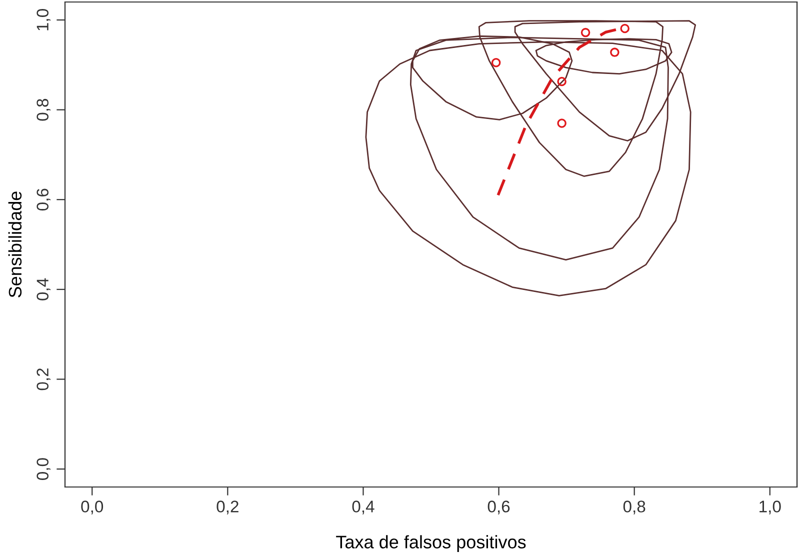 This screenshot has height=559, width=798. What do you see at coordinates (363, 507) in the screenshot?
I see `x-tick-label: 0,4` at bounding box center [363, 507].